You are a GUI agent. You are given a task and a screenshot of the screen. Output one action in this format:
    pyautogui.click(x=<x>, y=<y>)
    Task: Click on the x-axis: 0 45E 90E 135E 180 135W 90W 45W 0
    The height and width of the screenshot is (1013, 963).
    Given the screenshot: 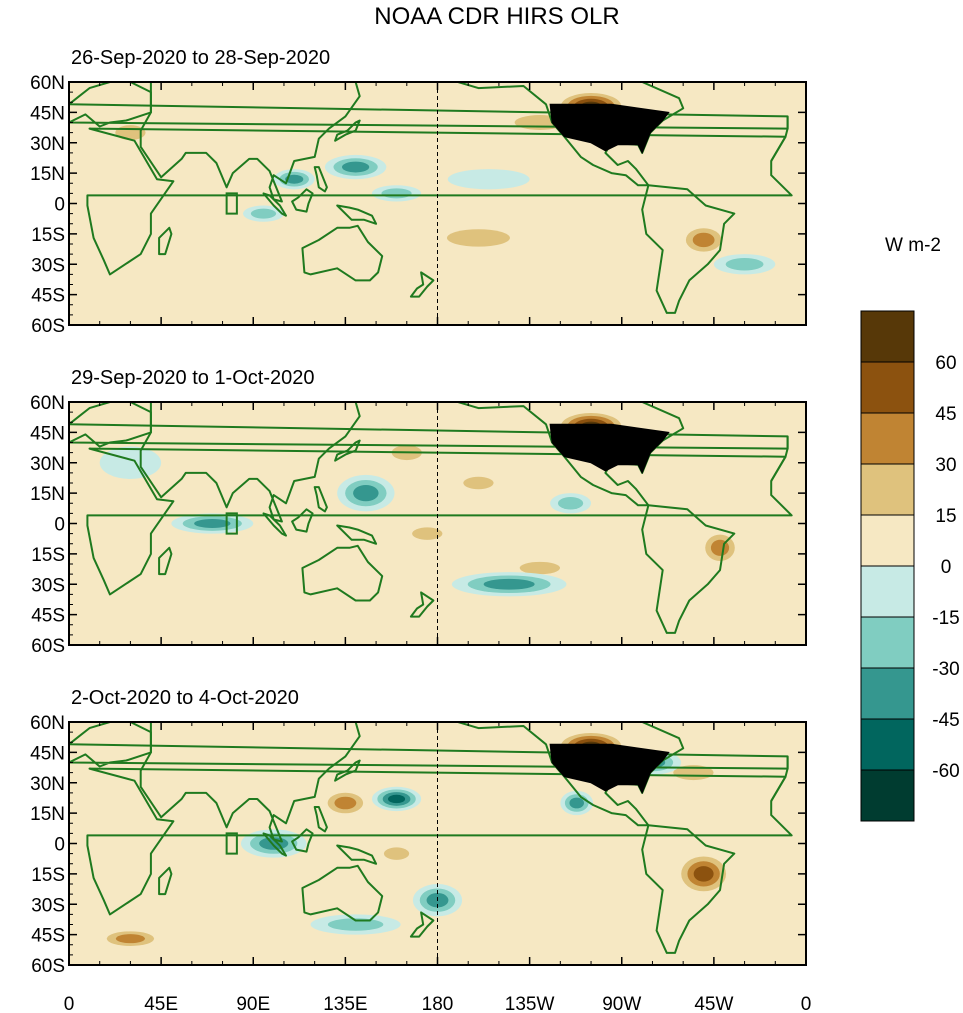 What is the action you would take?
    pyautogui.click(x=438, y=1003)
    